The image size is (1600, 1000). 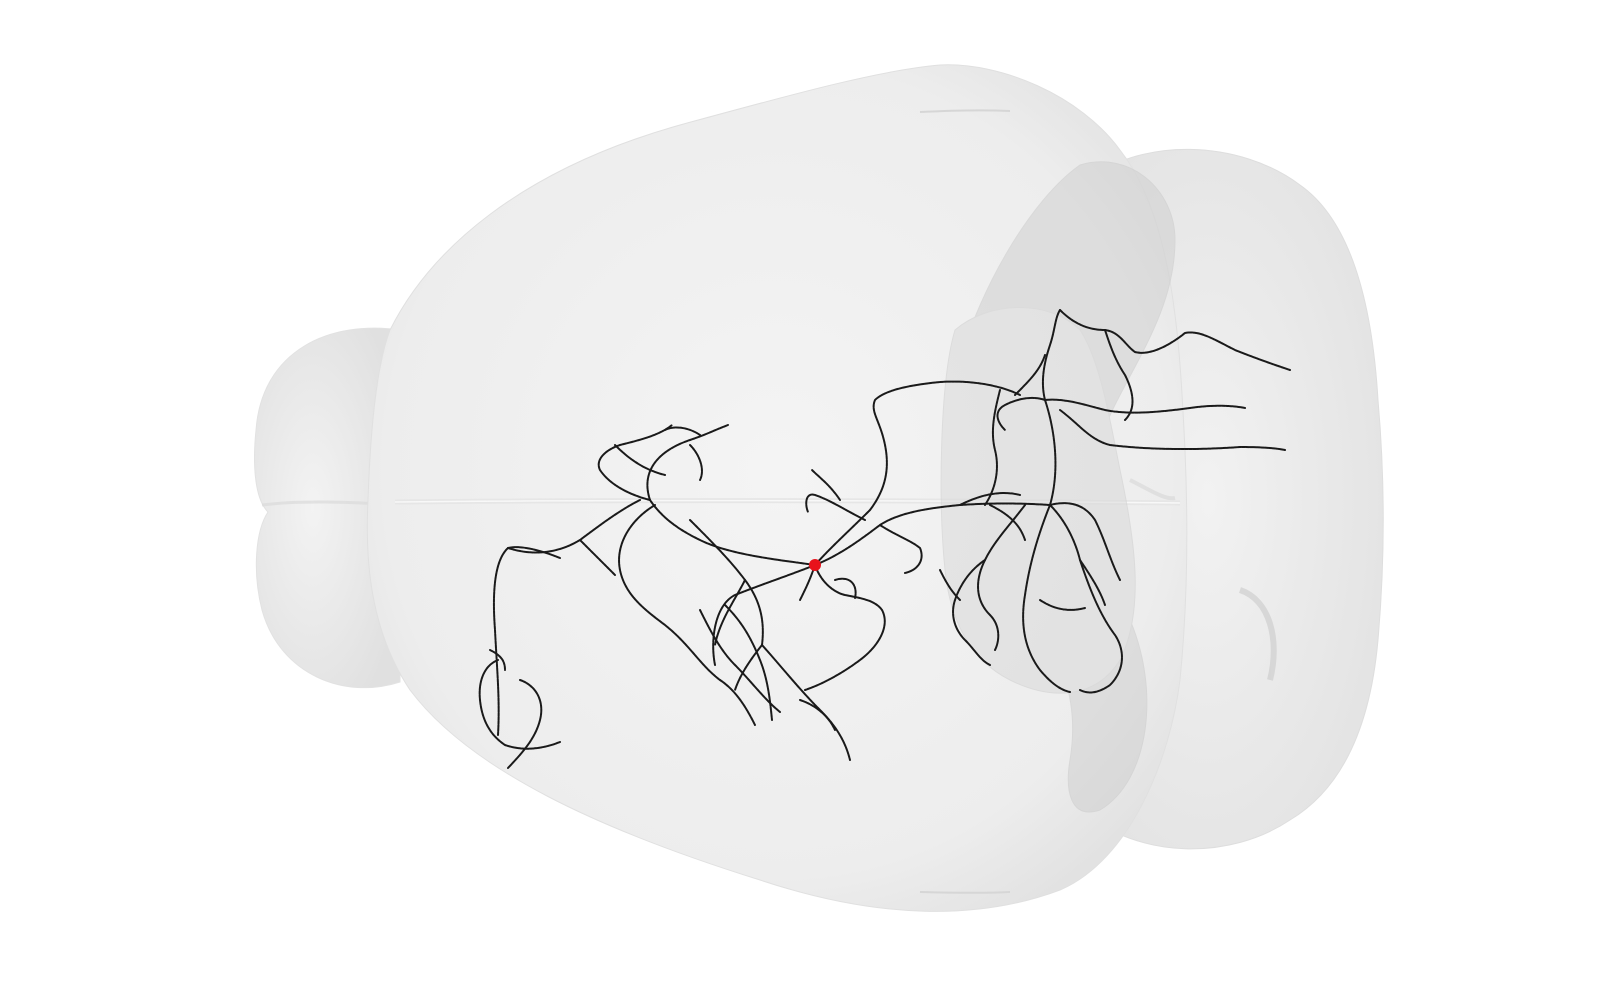 I want to click on soma-marker, so click(x=815, y=565).